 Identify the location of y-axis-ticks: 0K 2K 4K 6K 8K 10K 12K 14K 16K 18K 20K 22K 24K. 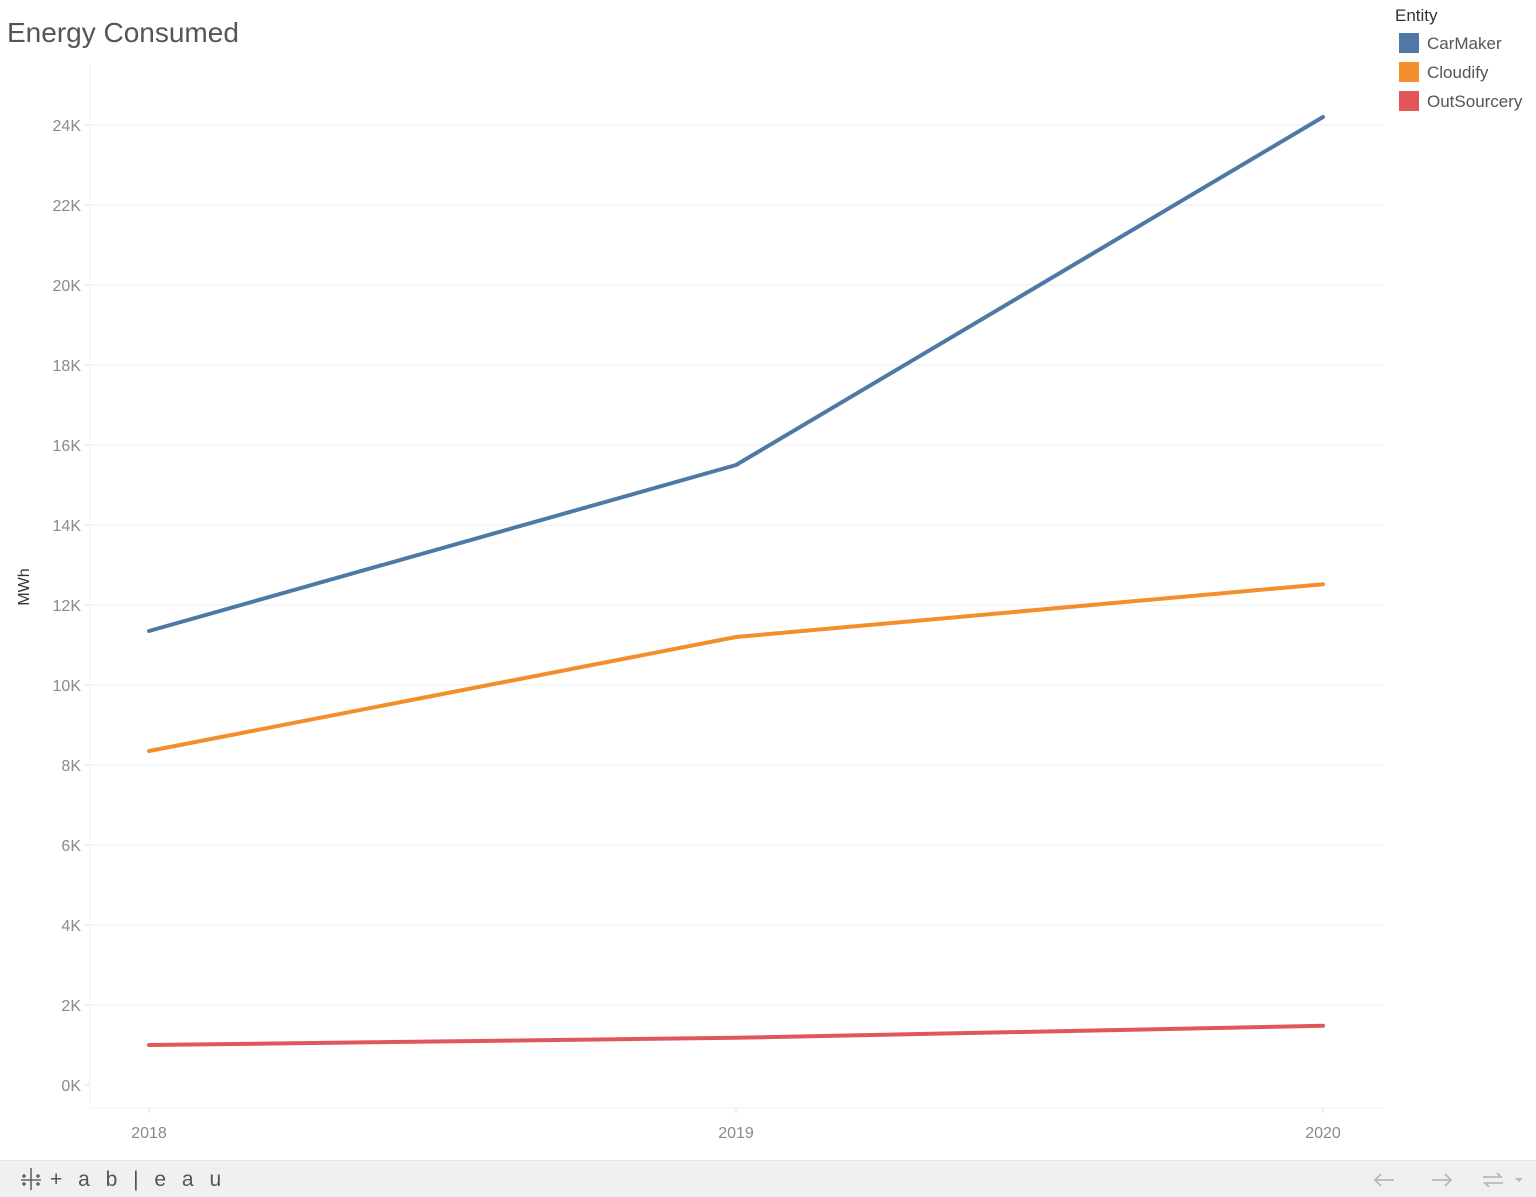
(71, 606).